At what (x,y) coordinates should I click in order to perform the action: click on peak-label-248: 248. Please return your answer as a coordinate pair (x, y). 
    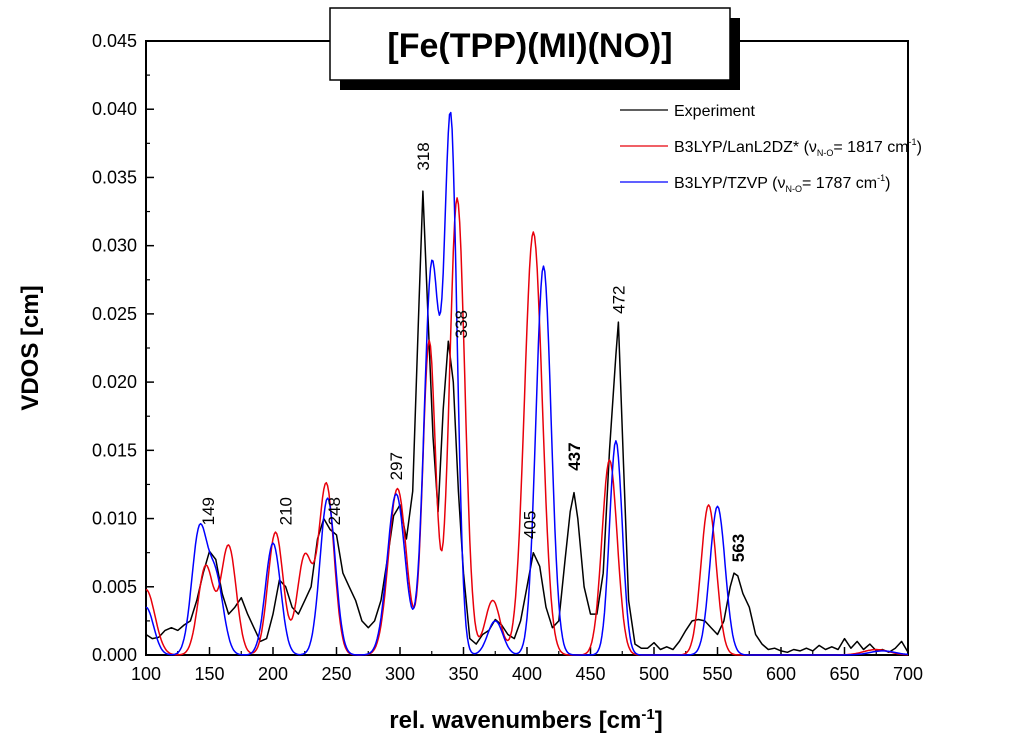
    Looking at the image, I should click on (334, 511).